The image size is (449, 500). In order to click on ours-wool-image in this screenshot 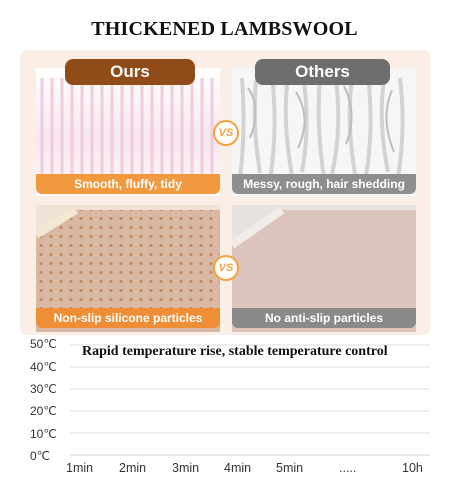, I will do `click(128, 132)`.